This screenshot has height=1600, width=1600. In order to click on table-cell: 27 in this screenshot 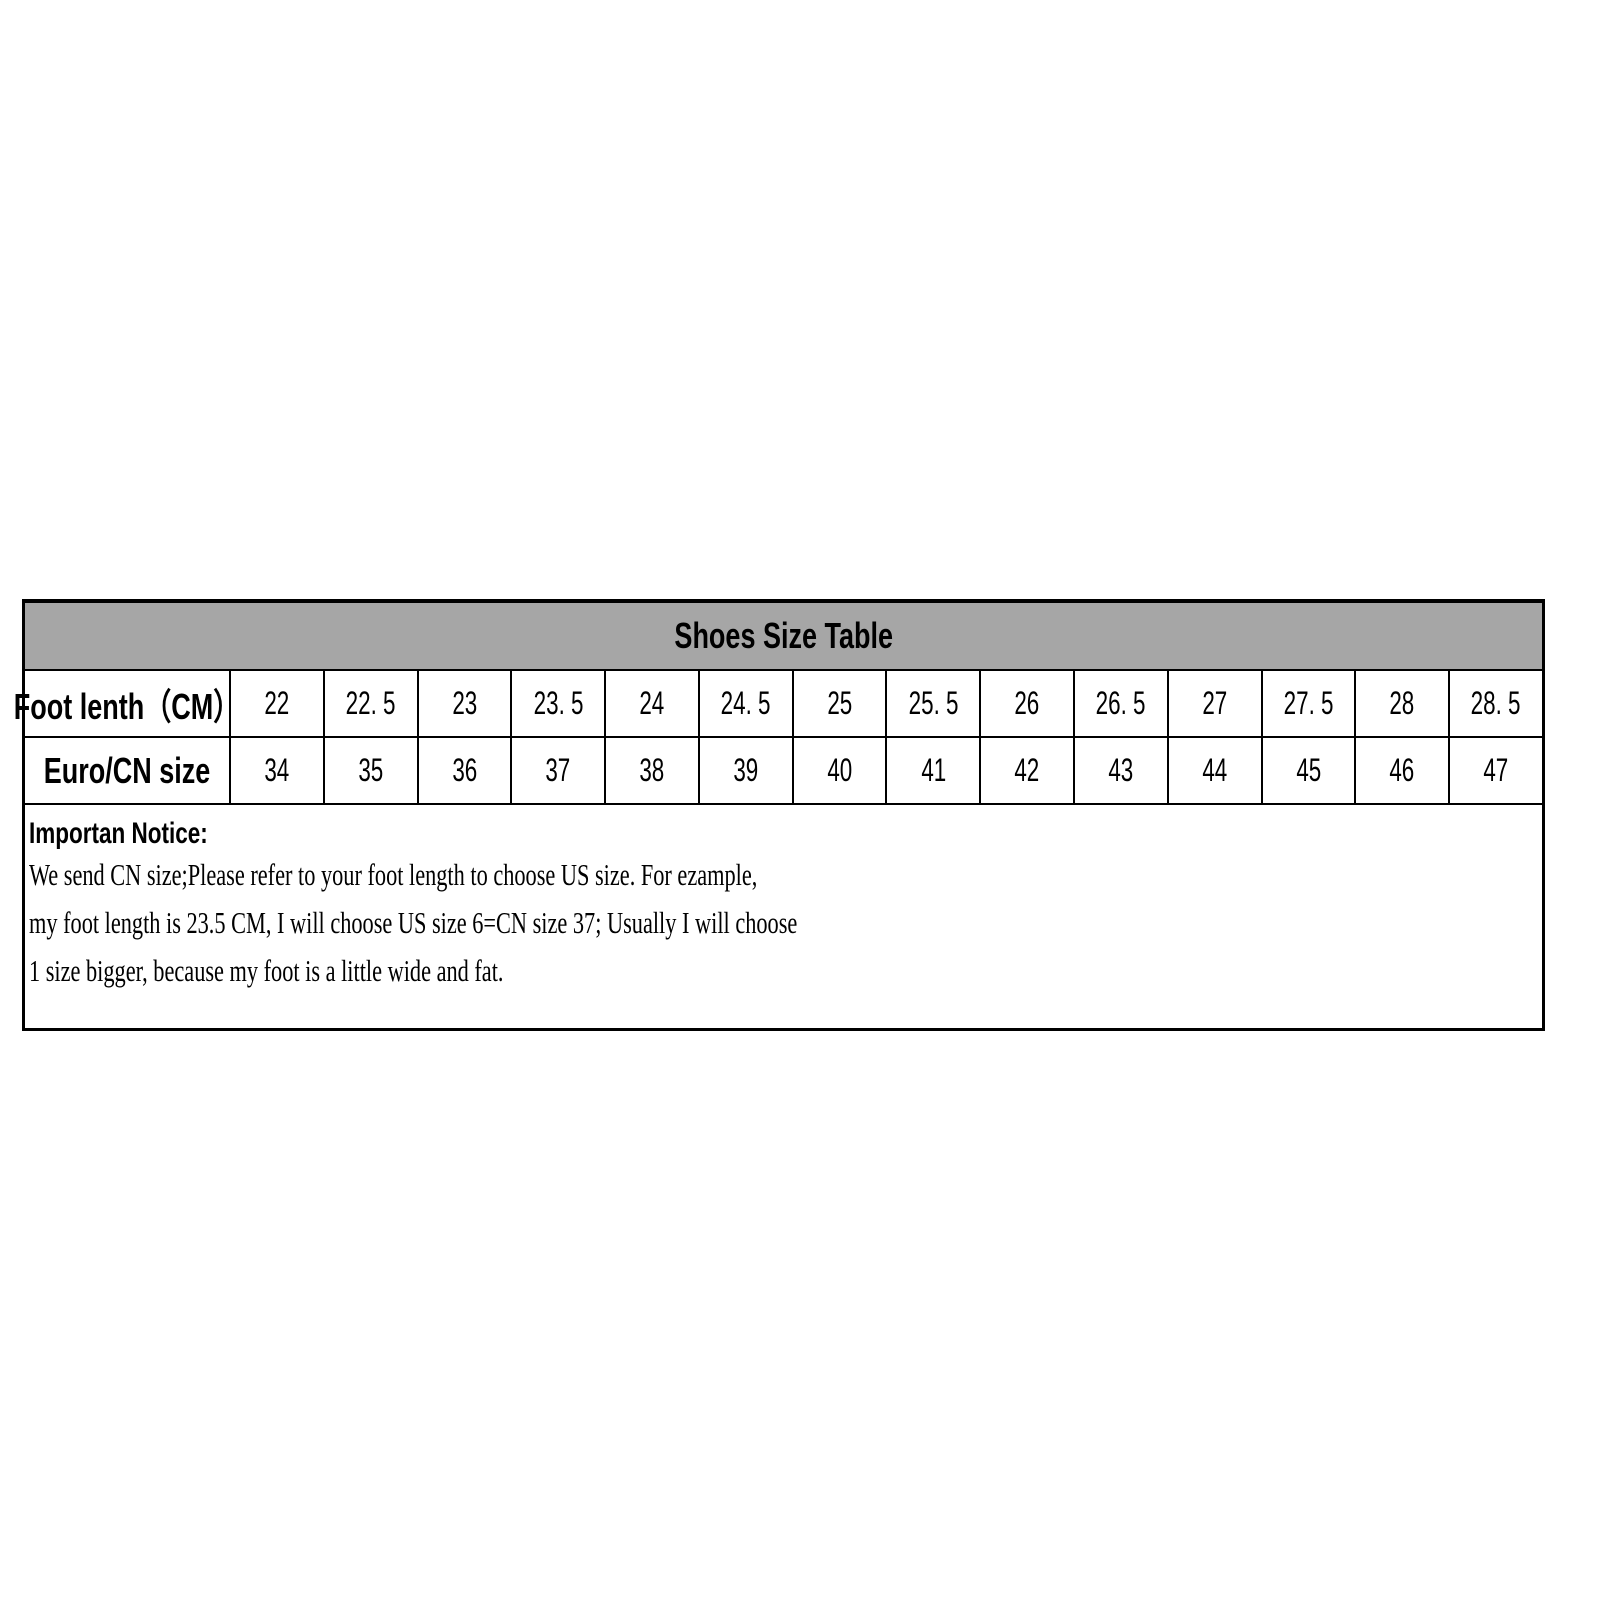, I will do `click(1216, 703)`.